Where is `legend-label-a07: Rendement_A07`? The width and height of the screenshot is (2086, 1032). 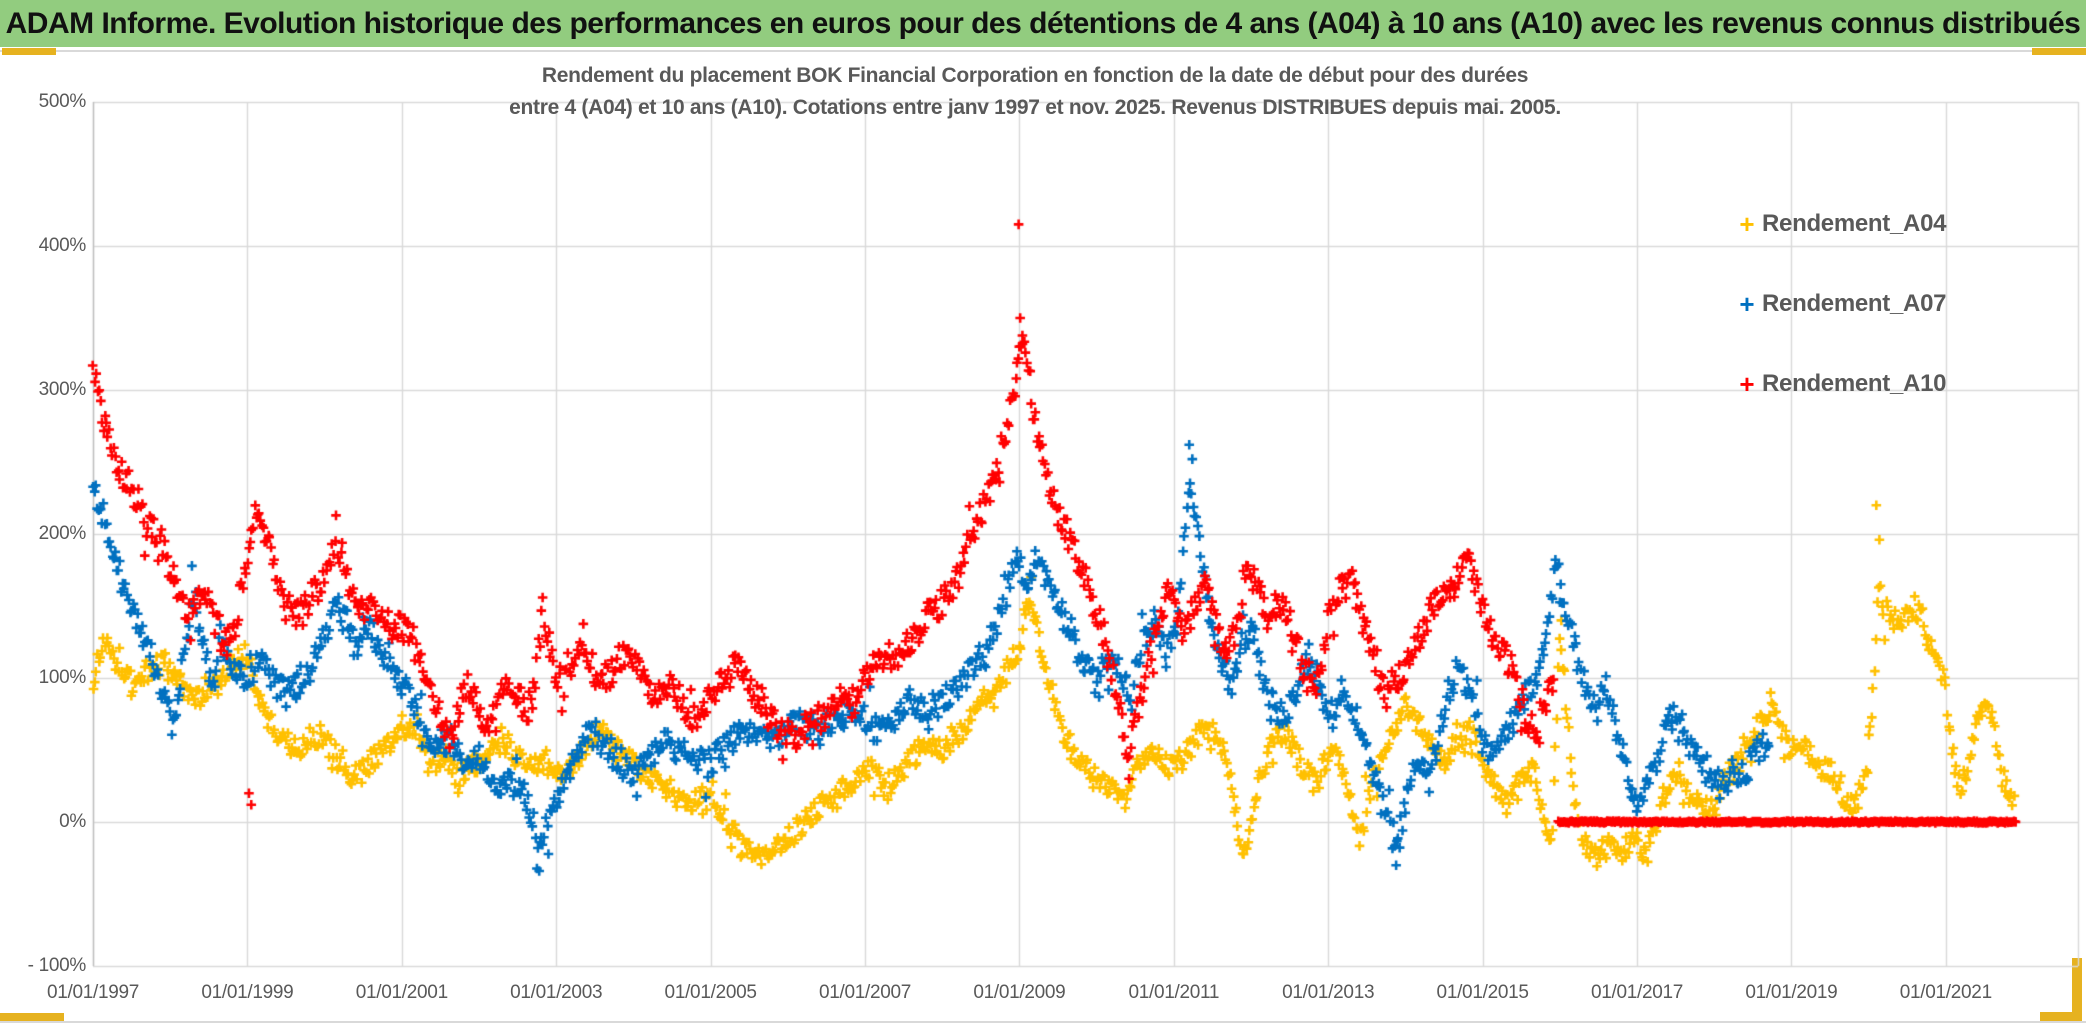 legend-label-a07: Rendement_A07 is located at coordinates (1854, 303).